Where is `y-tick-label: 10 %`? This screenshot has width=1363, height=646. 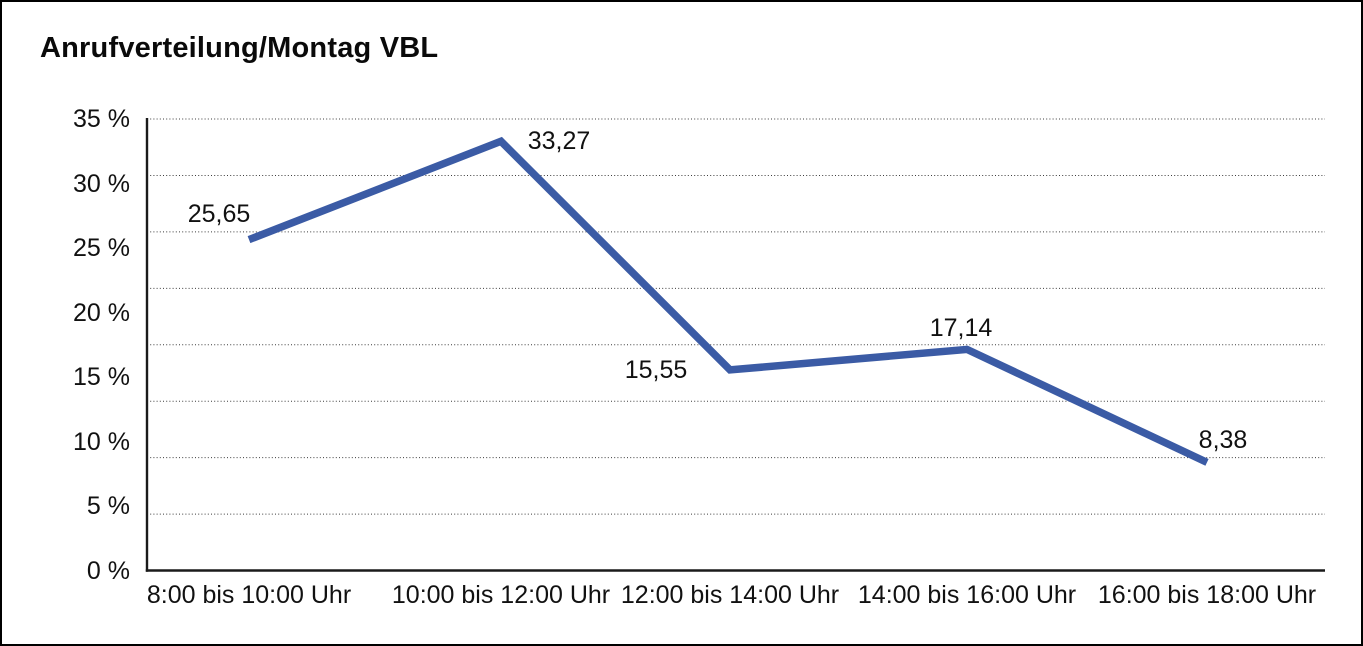 y-tick-label: 10 % is located at coordinates (101, 441).